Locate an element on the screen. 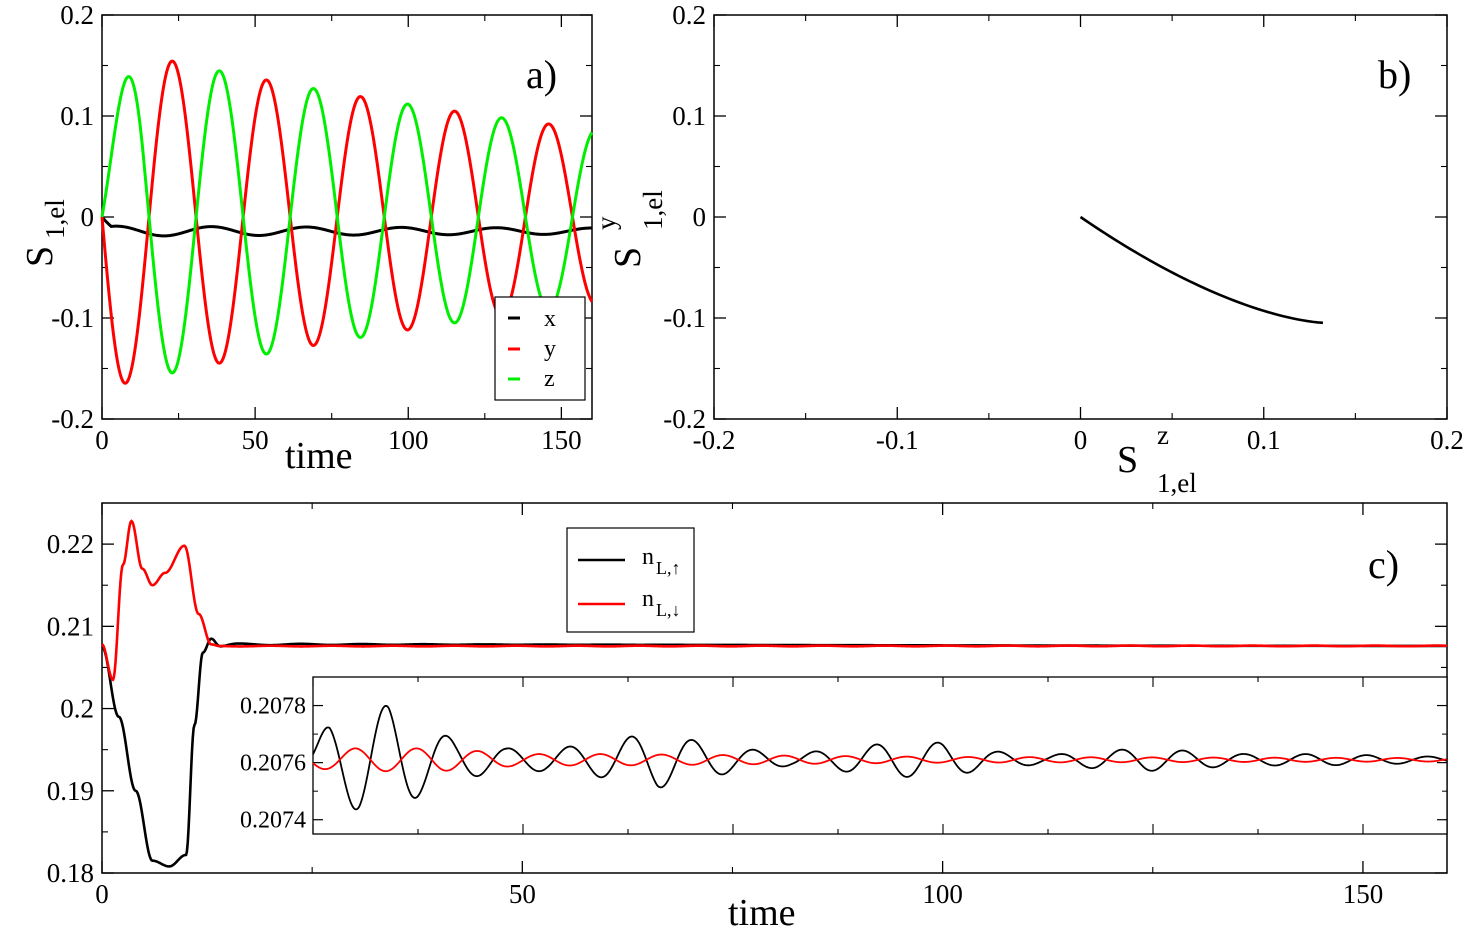 The height and width of the screenshot is (930, 1472). legend-n-down-sub: L,↓ is located at coordinates (668, 610).